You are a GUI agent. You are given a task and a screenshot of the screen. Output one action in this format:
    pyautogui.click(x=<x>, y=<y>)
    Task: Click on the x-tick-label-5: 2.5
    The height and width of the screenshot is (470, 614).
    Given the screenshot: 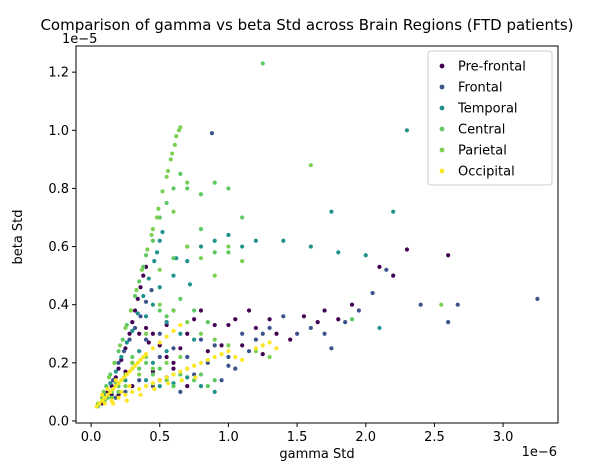 What is the action you would take?
    pyautogui.click(x=434, y=437)
    